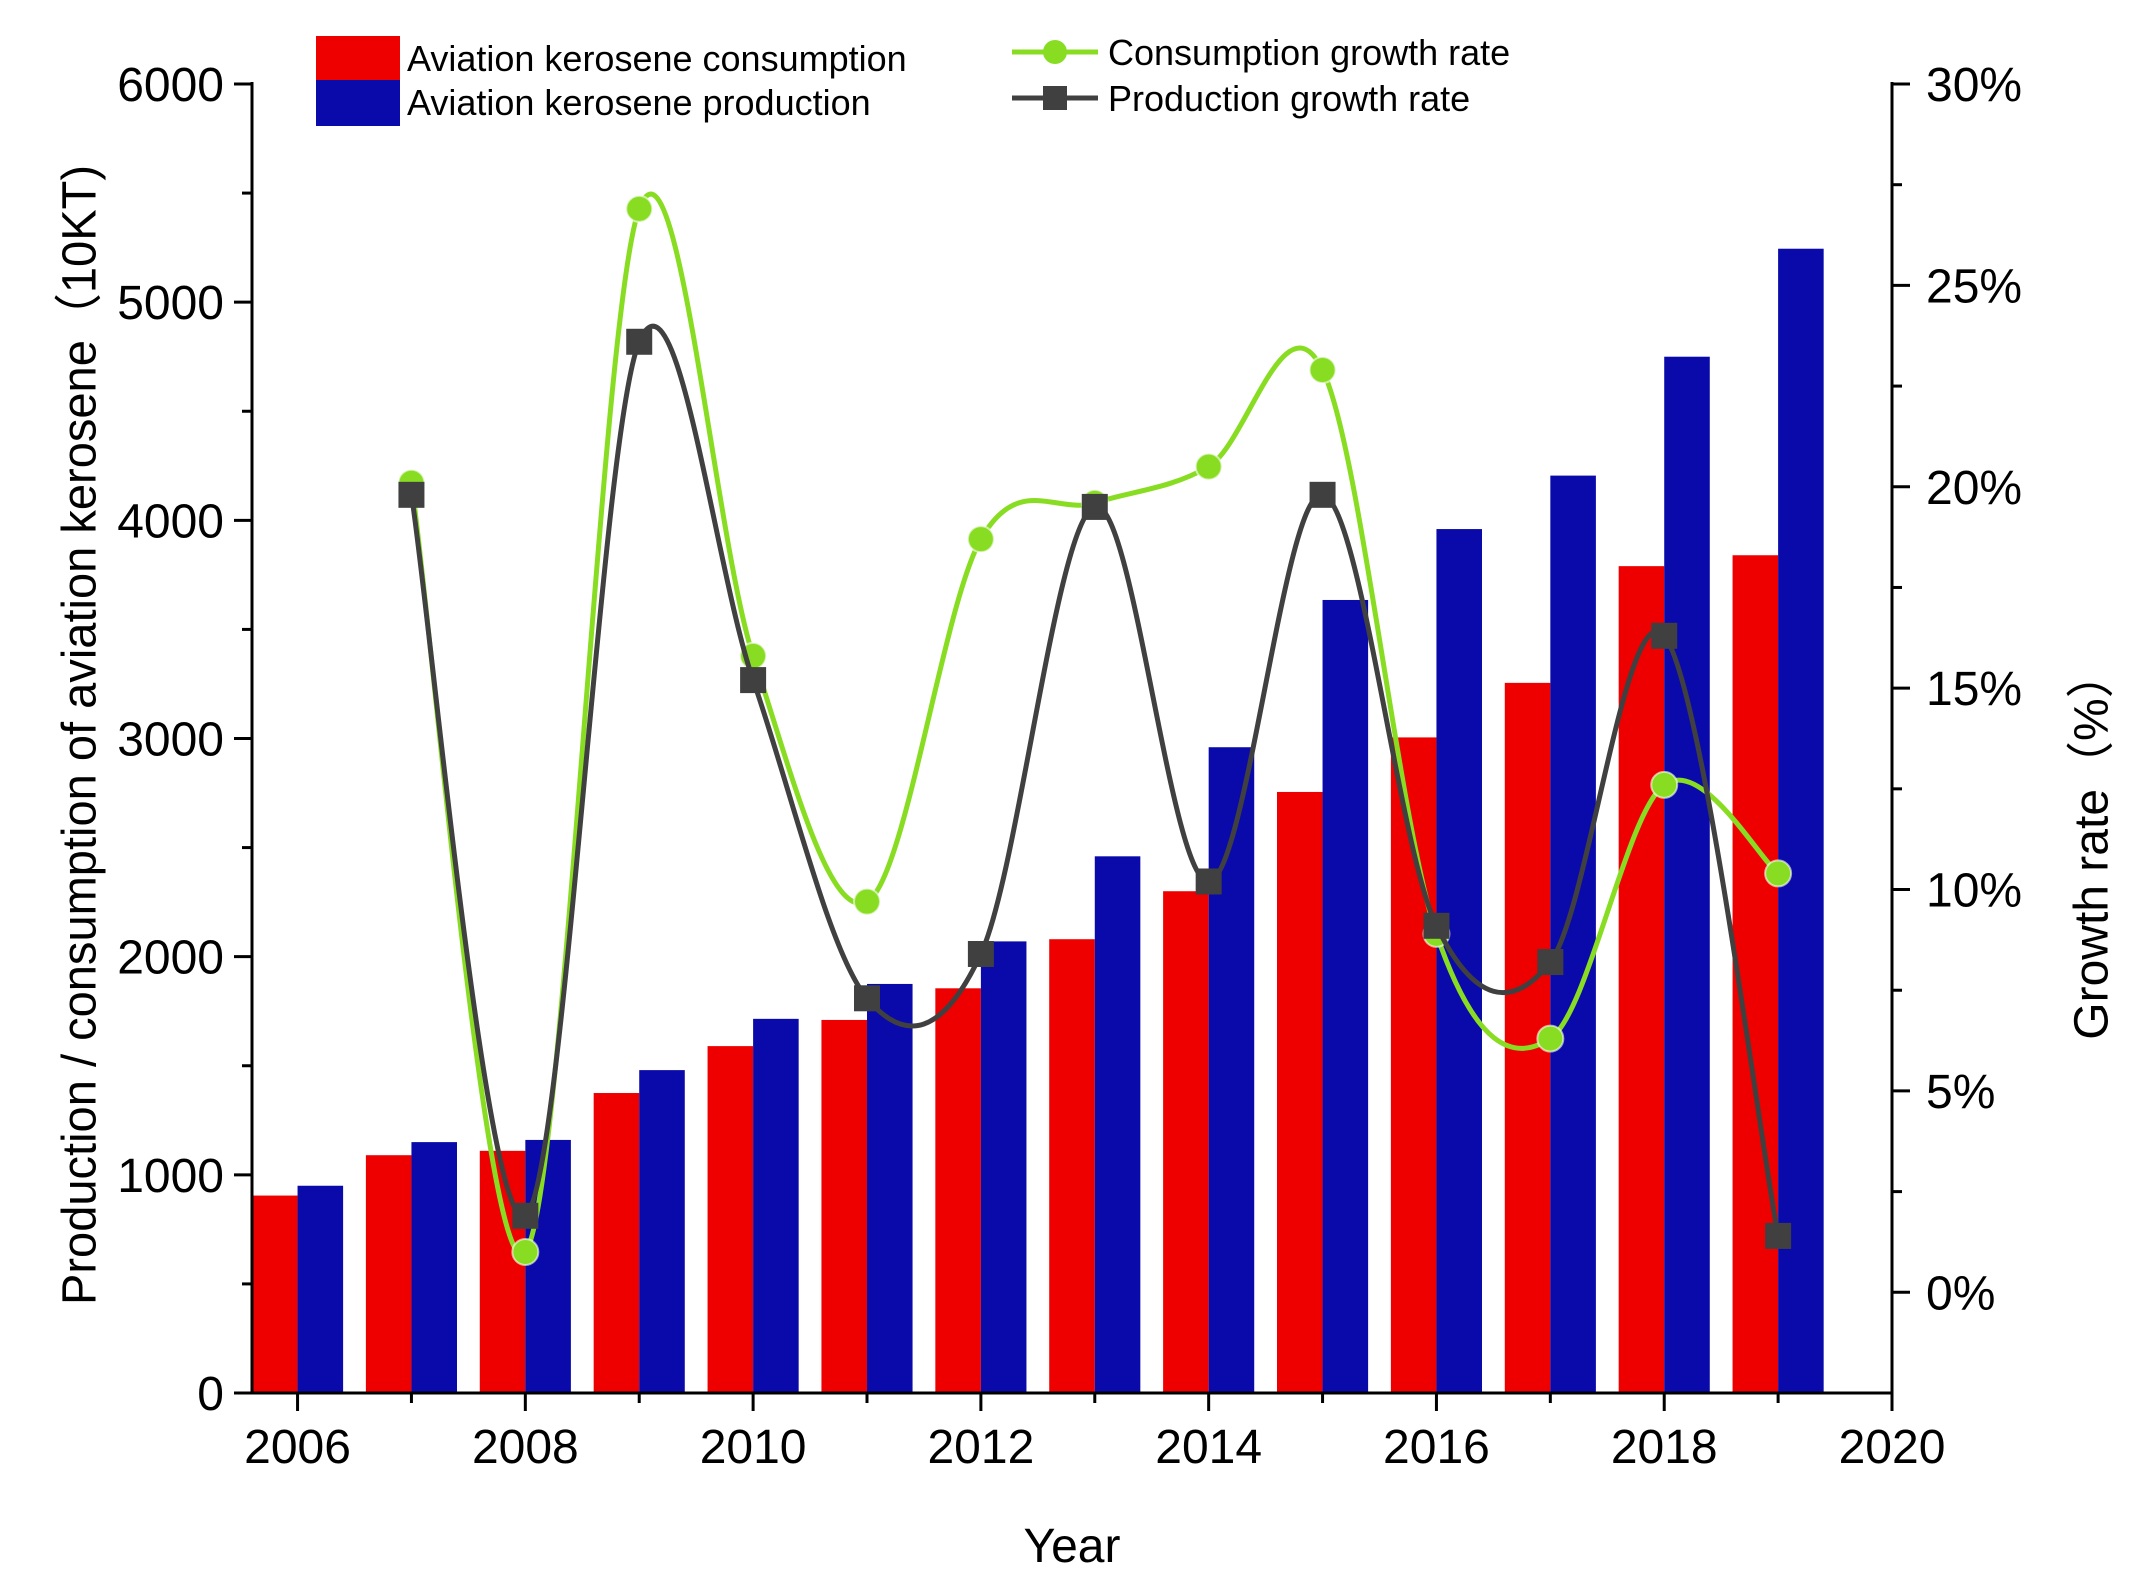 This screenshot has height=1580, width=2133. Describe the element at coordinates (1664, 784) in the screenshot. I see `consumption-growth-point-2018` at that location.